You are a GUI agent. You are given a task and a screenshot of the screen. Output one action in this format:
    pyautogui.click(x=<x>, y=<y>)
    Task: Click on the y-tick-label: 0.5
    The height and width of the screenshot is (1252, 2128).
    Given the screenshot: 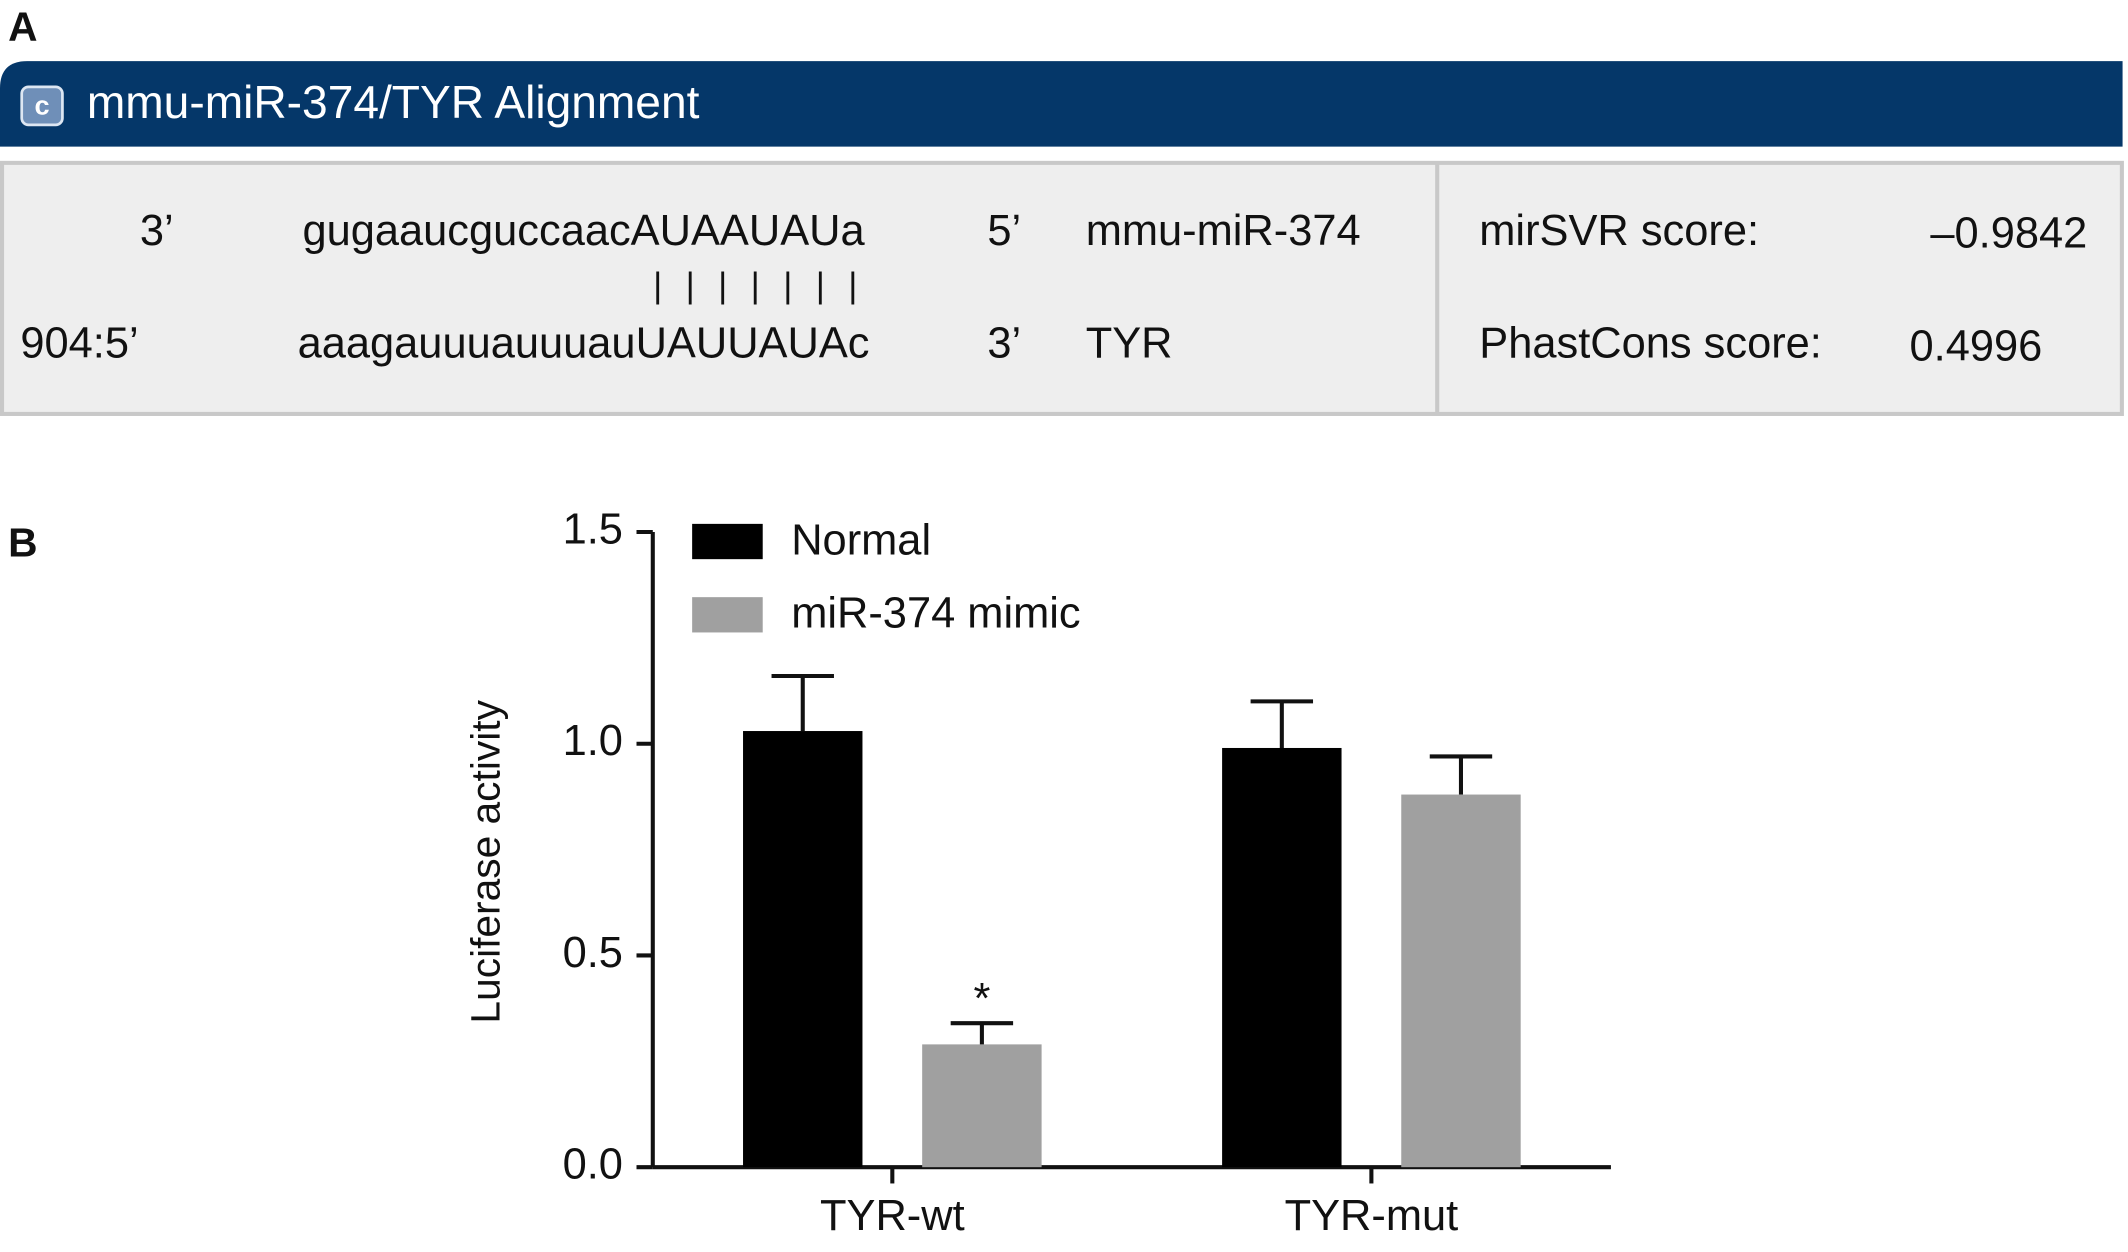 What is the action you would take?
    pyautogui.click(x=593, y=953)
    